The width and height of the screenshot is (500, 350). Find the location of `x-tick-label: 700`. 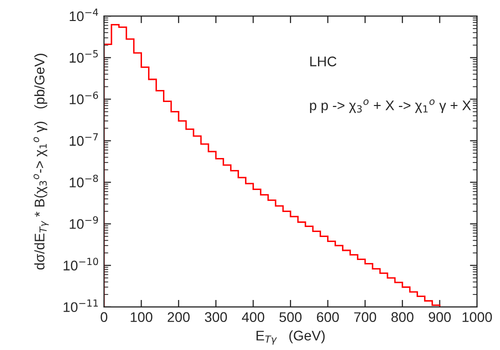

x-tick-label: 700 is located at coordinates (365, 317).